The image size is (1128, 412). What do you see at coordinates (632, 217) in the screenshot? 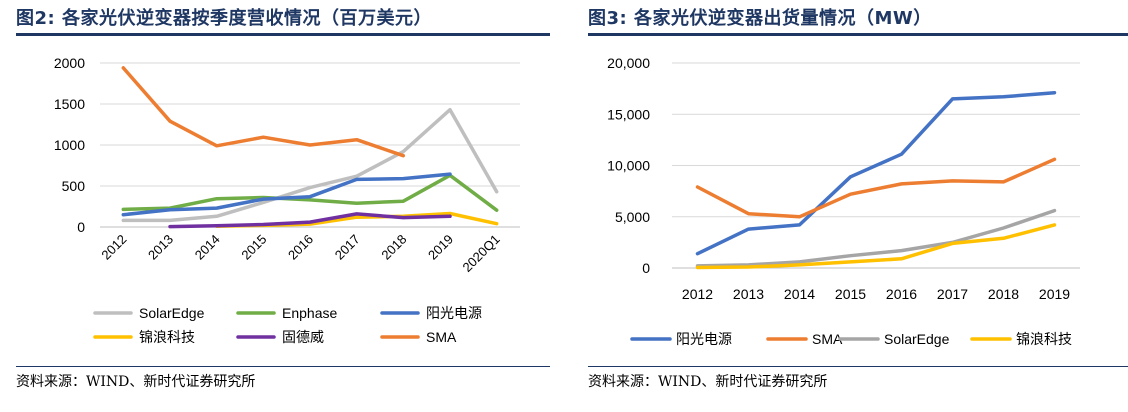
I see `y-tick-label: 5,000` at bounding box center [632, 217].